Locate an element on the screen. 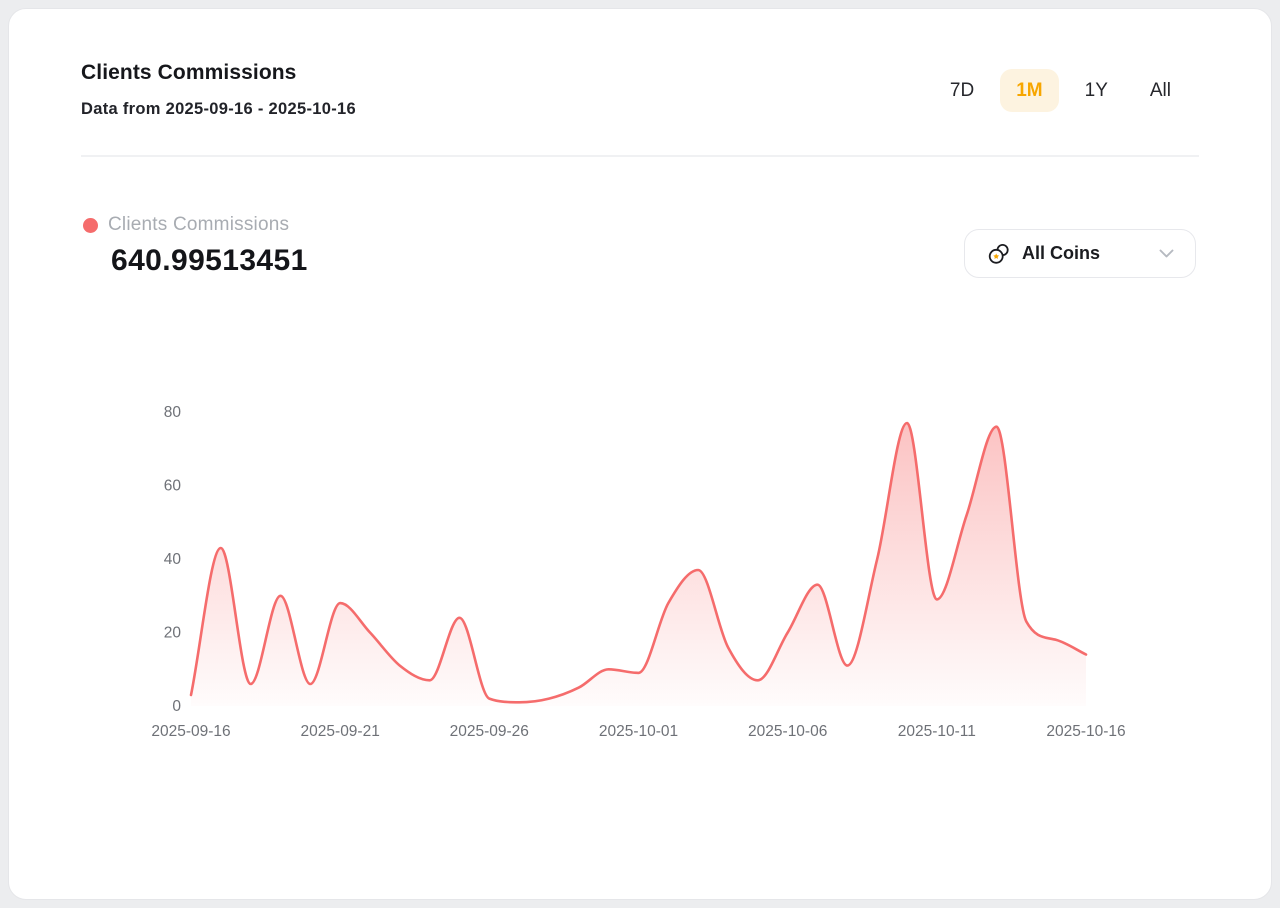 The width and height of the screenshot is (1280, 908). page-title: Clients Commissions is located at coordinates (189, 72).